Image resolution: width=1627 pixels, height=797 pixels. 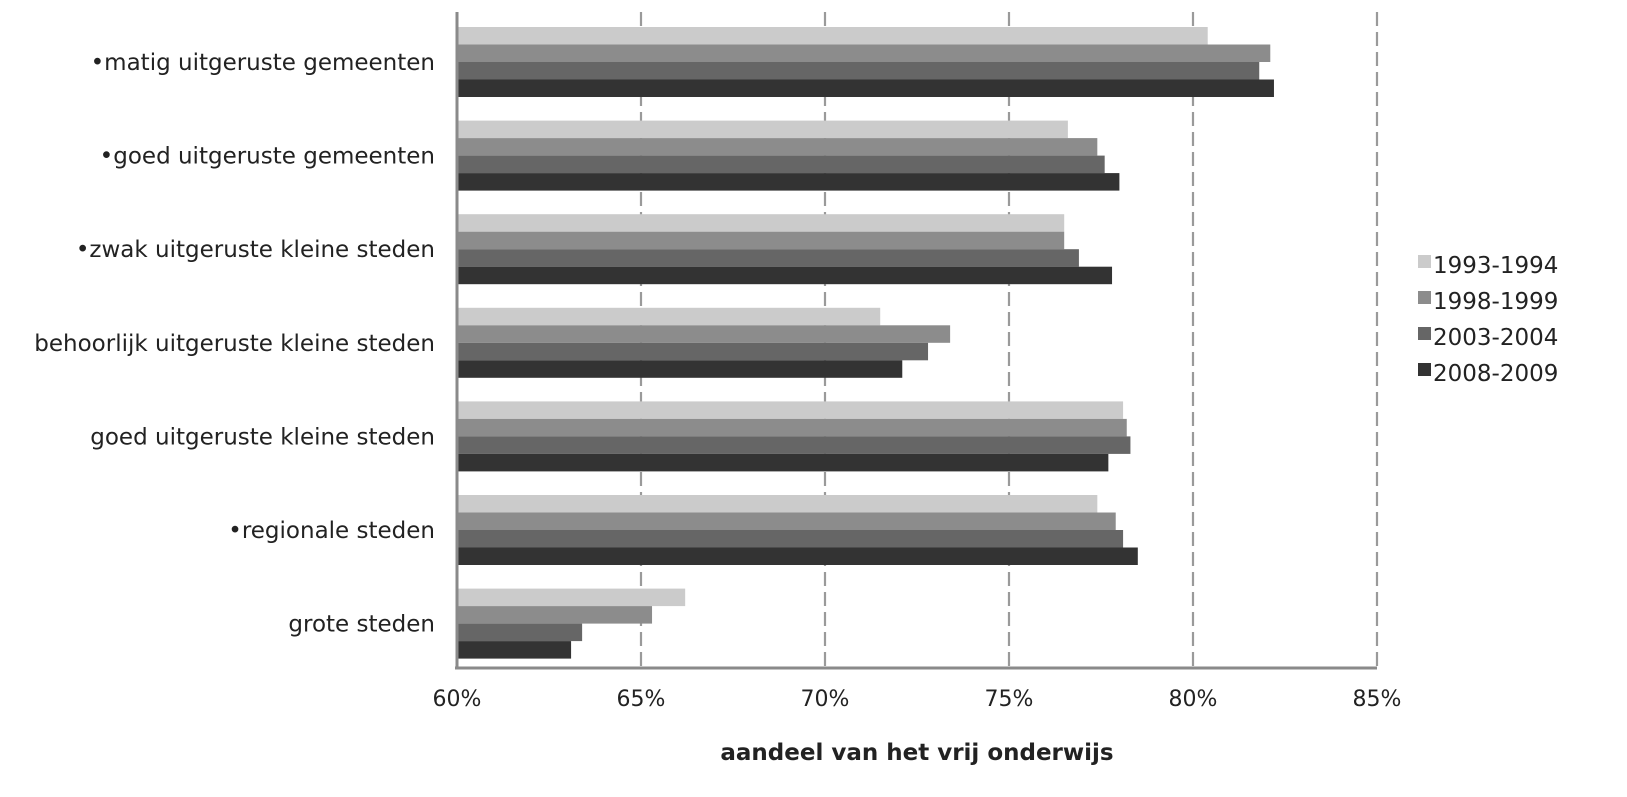 I want to click on category-label: •goed uitgeruste gemeenten, so click(x=267, y=157).